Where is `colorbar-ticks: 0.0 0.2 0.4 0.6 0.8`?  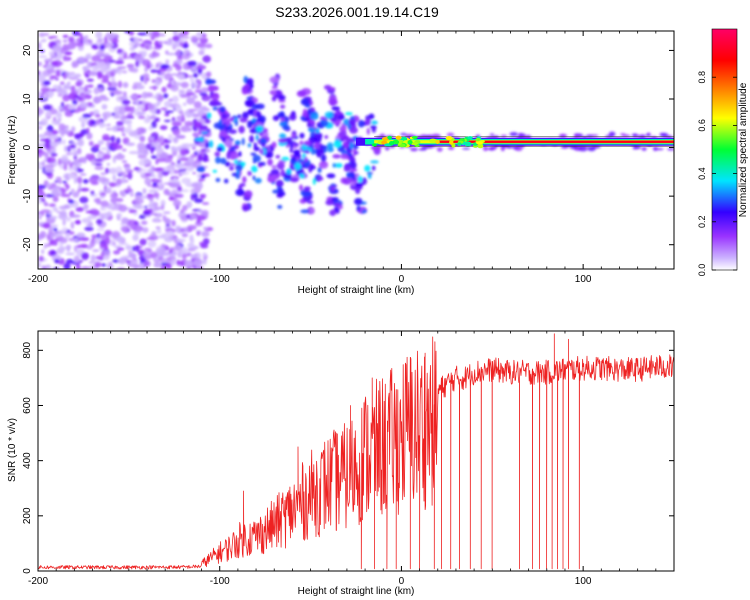 colorbar-ticks: 0.0 0.2 0.4 0.6 0.8 is located at coordinates (717, 173).